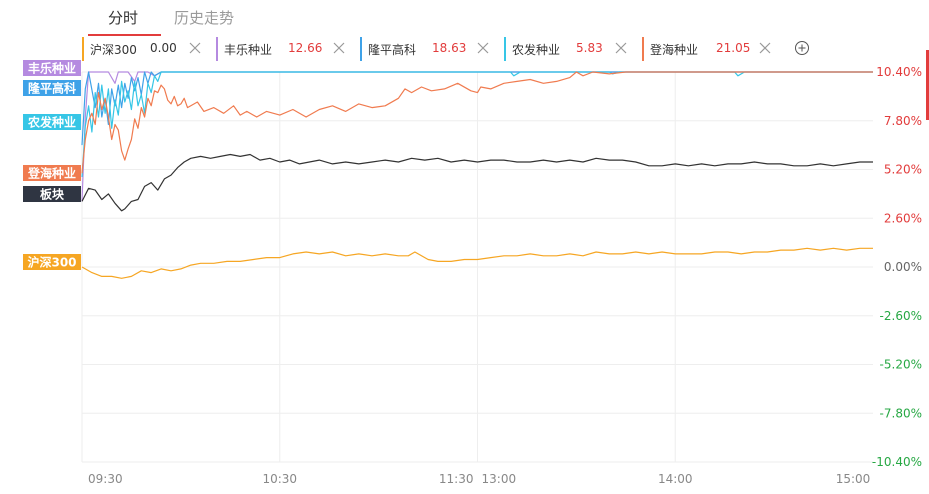  I want to click on series-tag: 登海种业, so click(52, 173).